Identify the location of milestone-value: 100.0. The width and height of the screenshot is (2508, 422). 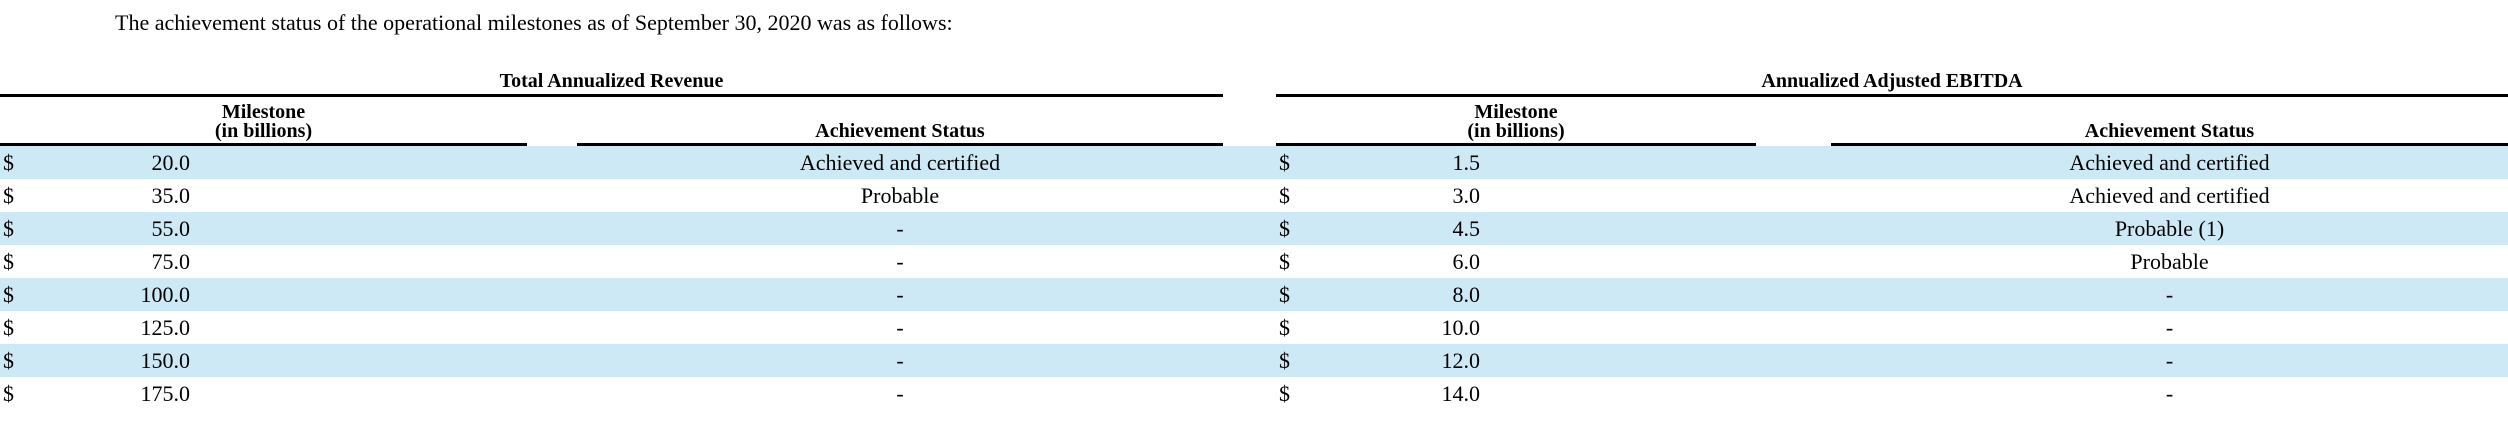
(165, 294).